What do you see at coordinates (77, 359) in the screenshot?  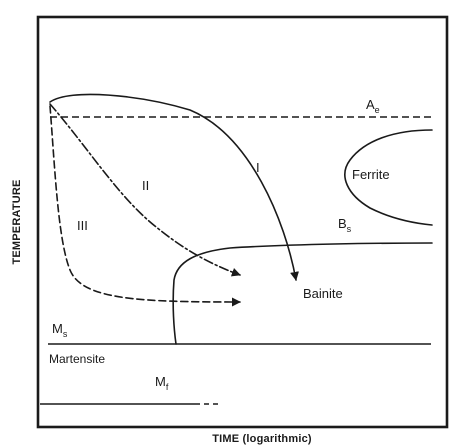 I see `martensite-label: Martensite` at bounding box center [77, 359].